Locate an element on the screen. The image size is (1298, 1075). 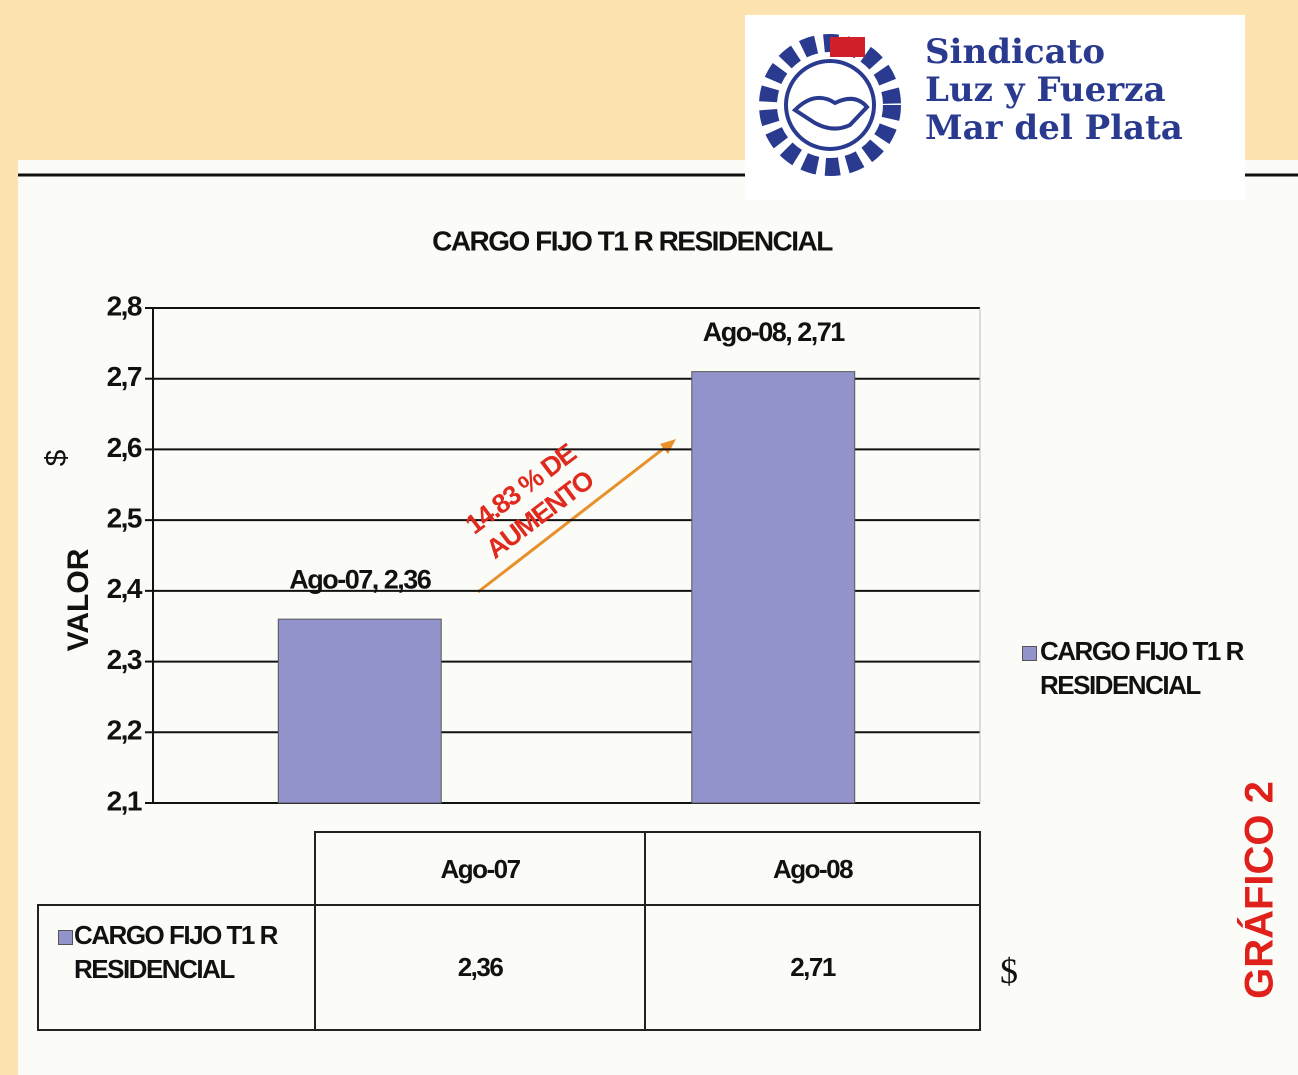
y-axis-label: VALOR is located at coordinates (78, 599).